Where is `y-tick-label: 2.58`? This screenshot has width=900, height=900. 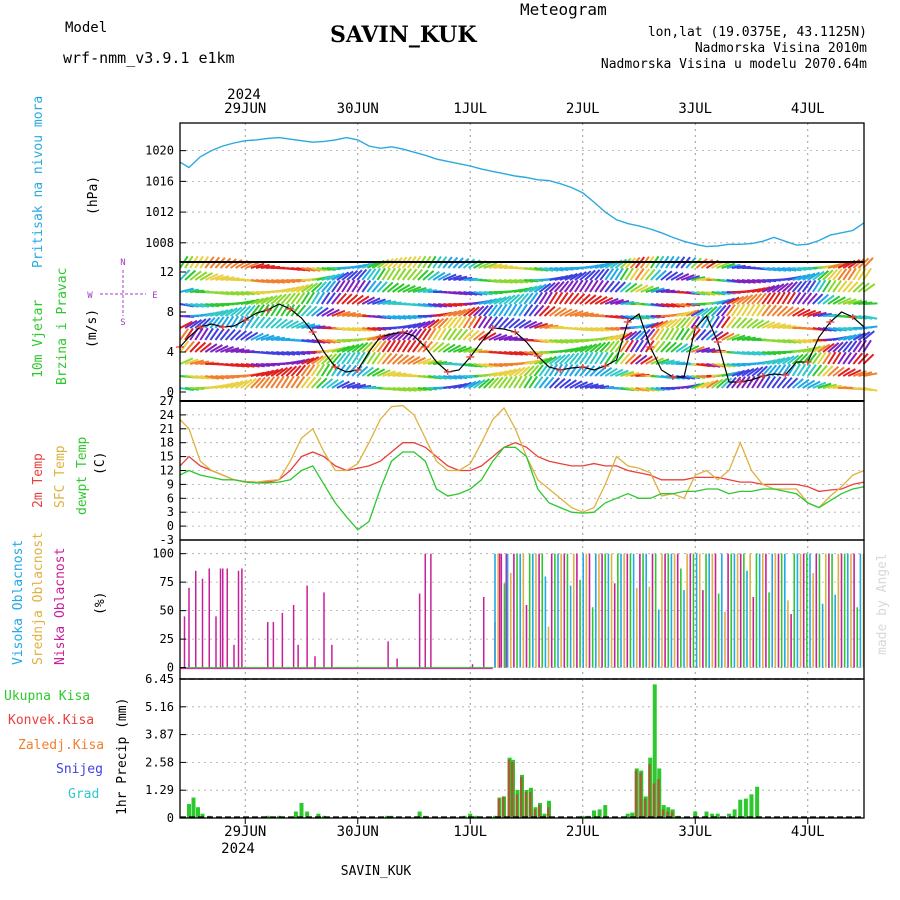
y-tick-label: 2.58 is located at coordinates (159, 762).